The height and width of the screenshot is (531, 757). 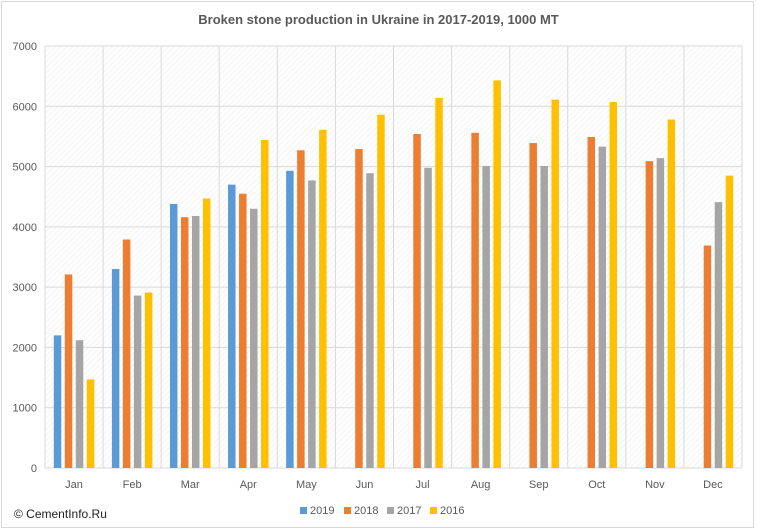 I want to click on bar-2016-mar, so click(x=206, y=333).